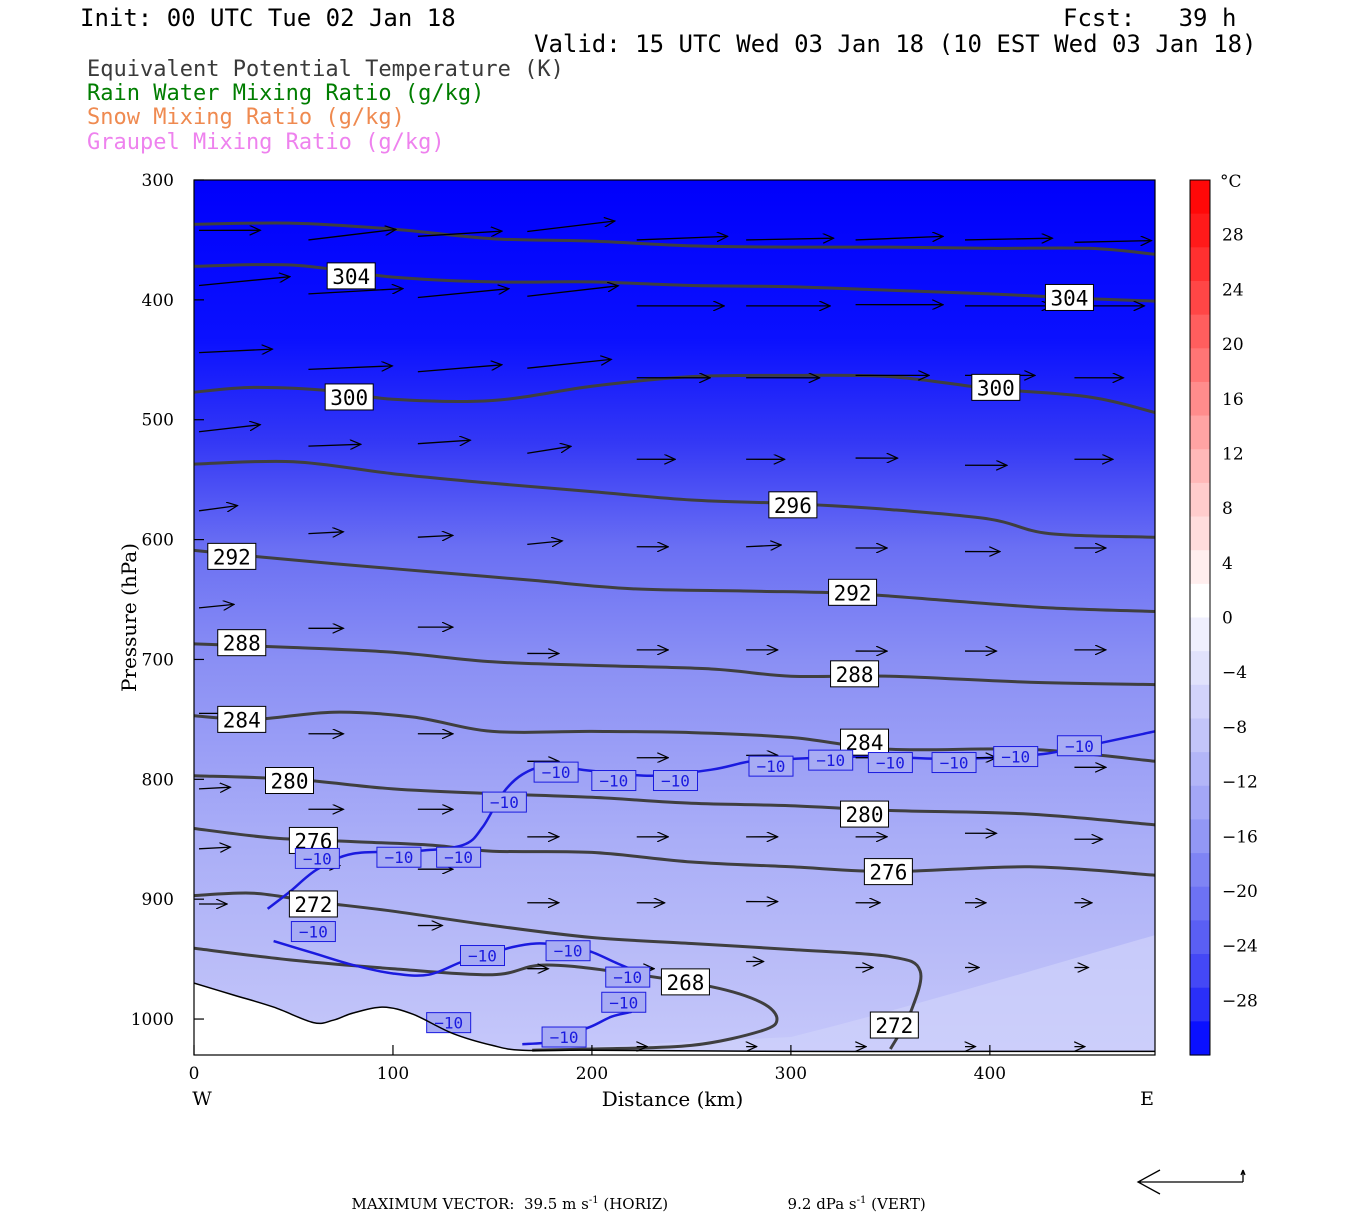  Describe the element at coordinates (1240, 837) in the screenshot. I see `colorbar-tick-label: −16` at that location.